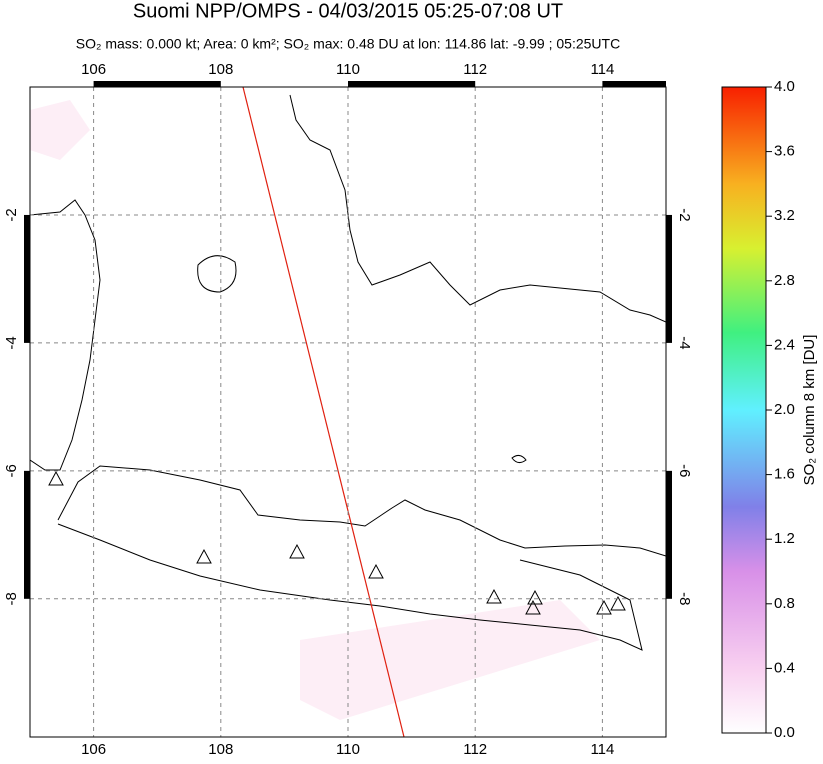 The width and height of the screenshot is (823, 764). Describe the element at coordinates (784, 151) in the screenshot. I see `colorbar-tick-label: 3.6` at that location.